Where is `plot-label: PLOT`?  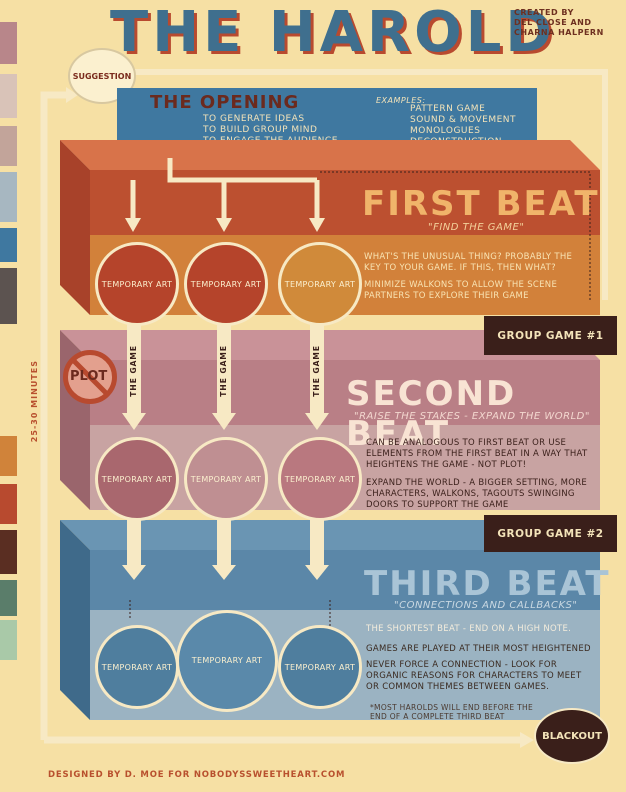 plot-label: PLOT is located at coordinates (89, 376).